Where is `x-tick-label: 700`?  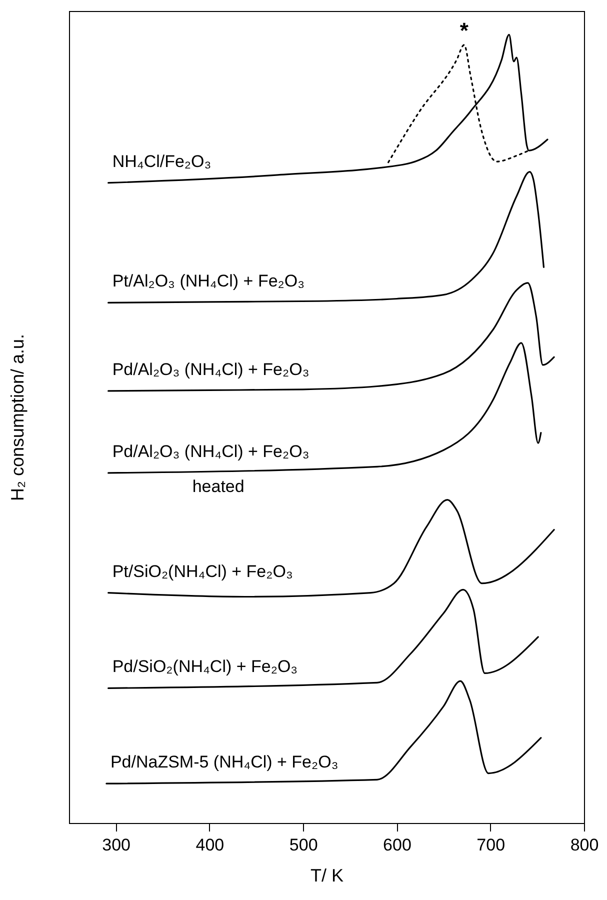 x-tick-label: 700 is located at coordinates (491, 845).